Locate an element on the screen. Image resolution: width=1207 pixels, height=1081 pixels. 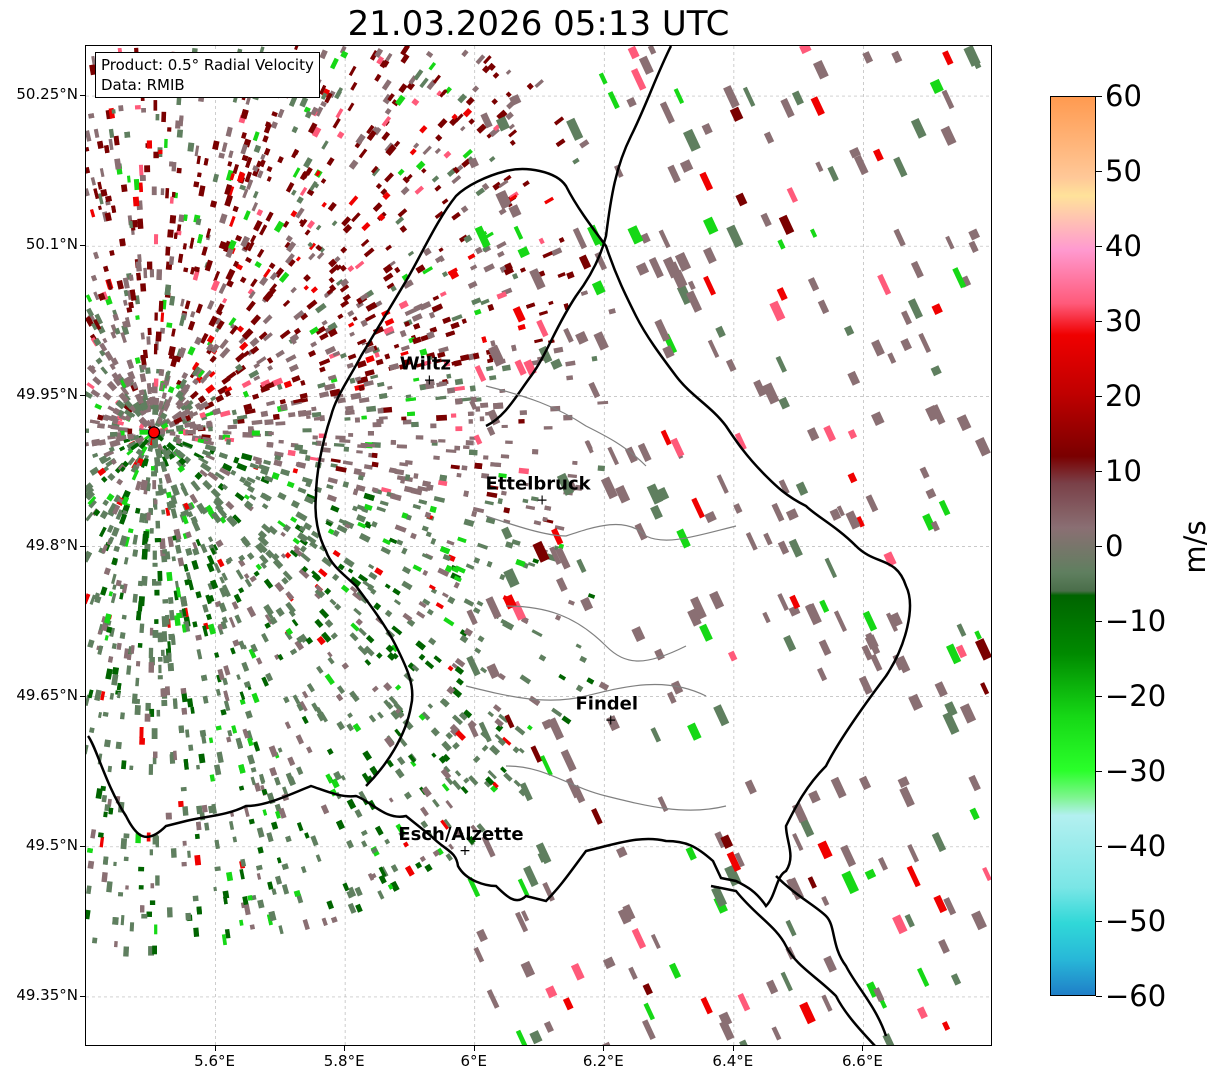
product-label: Product: 0.5° Radial Velocity is located at coordinates (207, 65).